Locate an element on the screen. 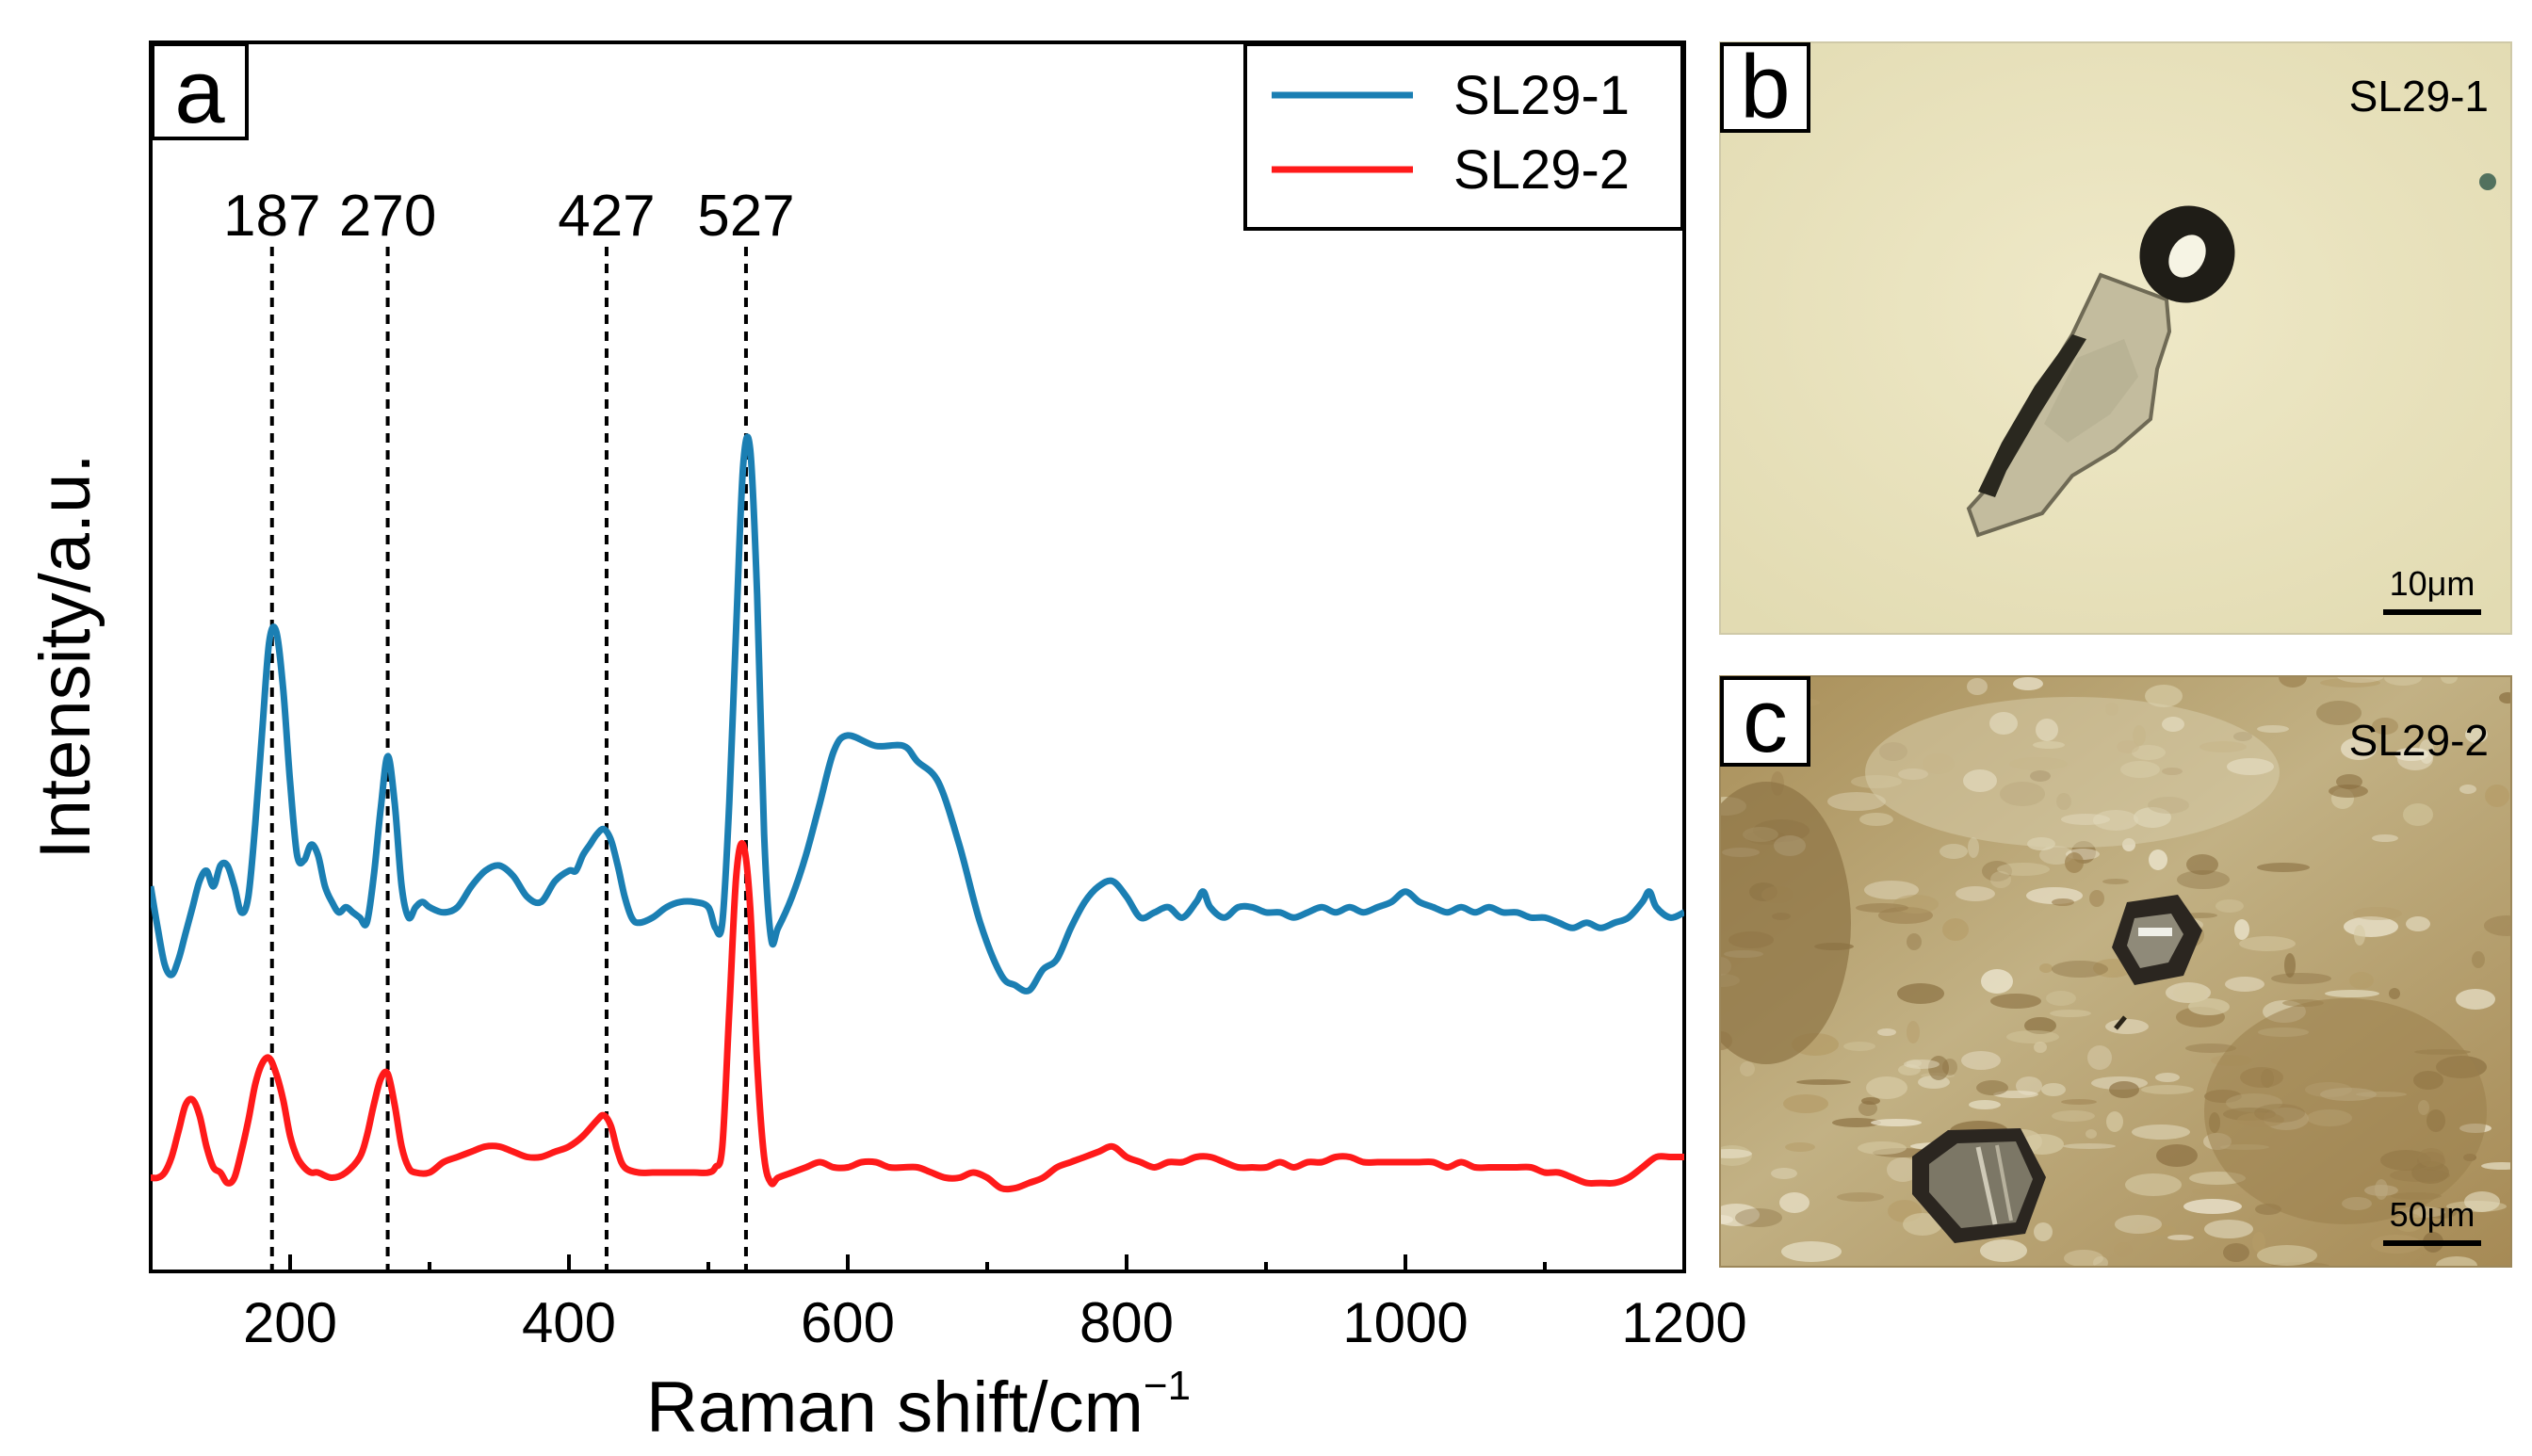 This screenshot has width=2532, height=1456. panel-b-letter-box is located at coordinates (1765, 87).